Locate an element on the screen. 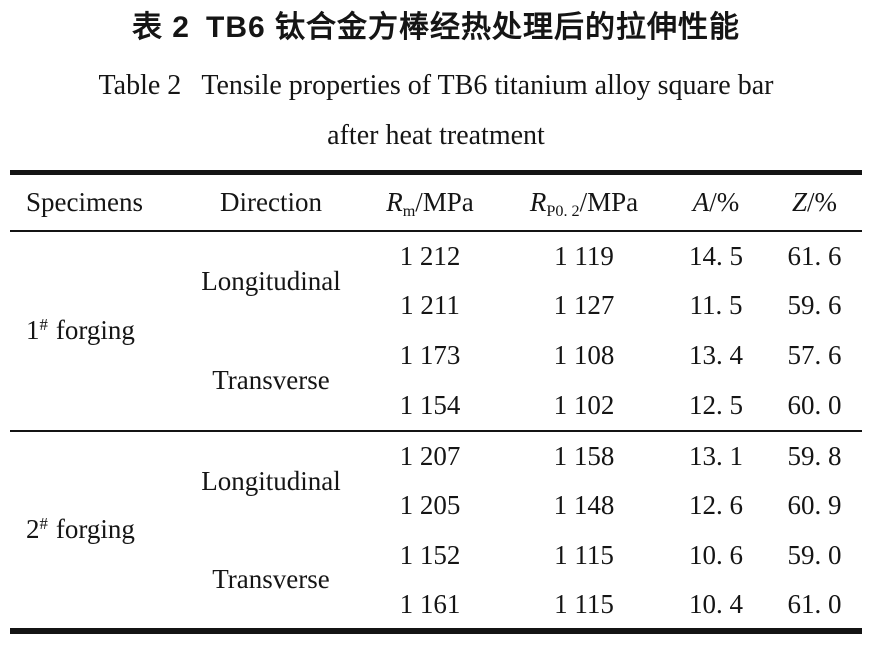  col-header-z: Z/% is located at coordinates (814, 202).